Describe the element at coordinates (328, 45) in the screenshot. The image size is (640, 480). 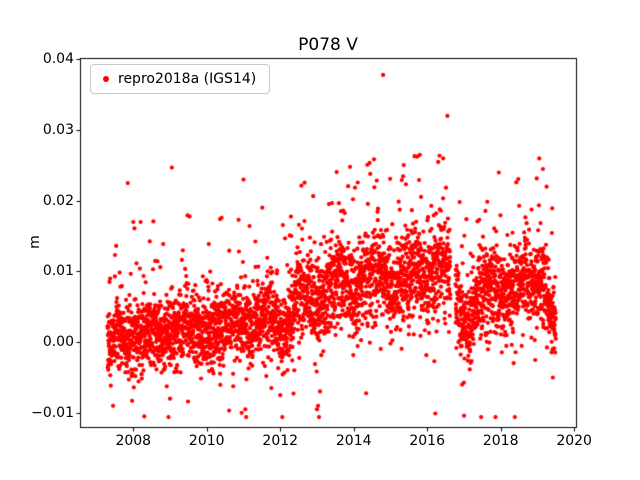
I see `plot-title: P078 V` at that location.